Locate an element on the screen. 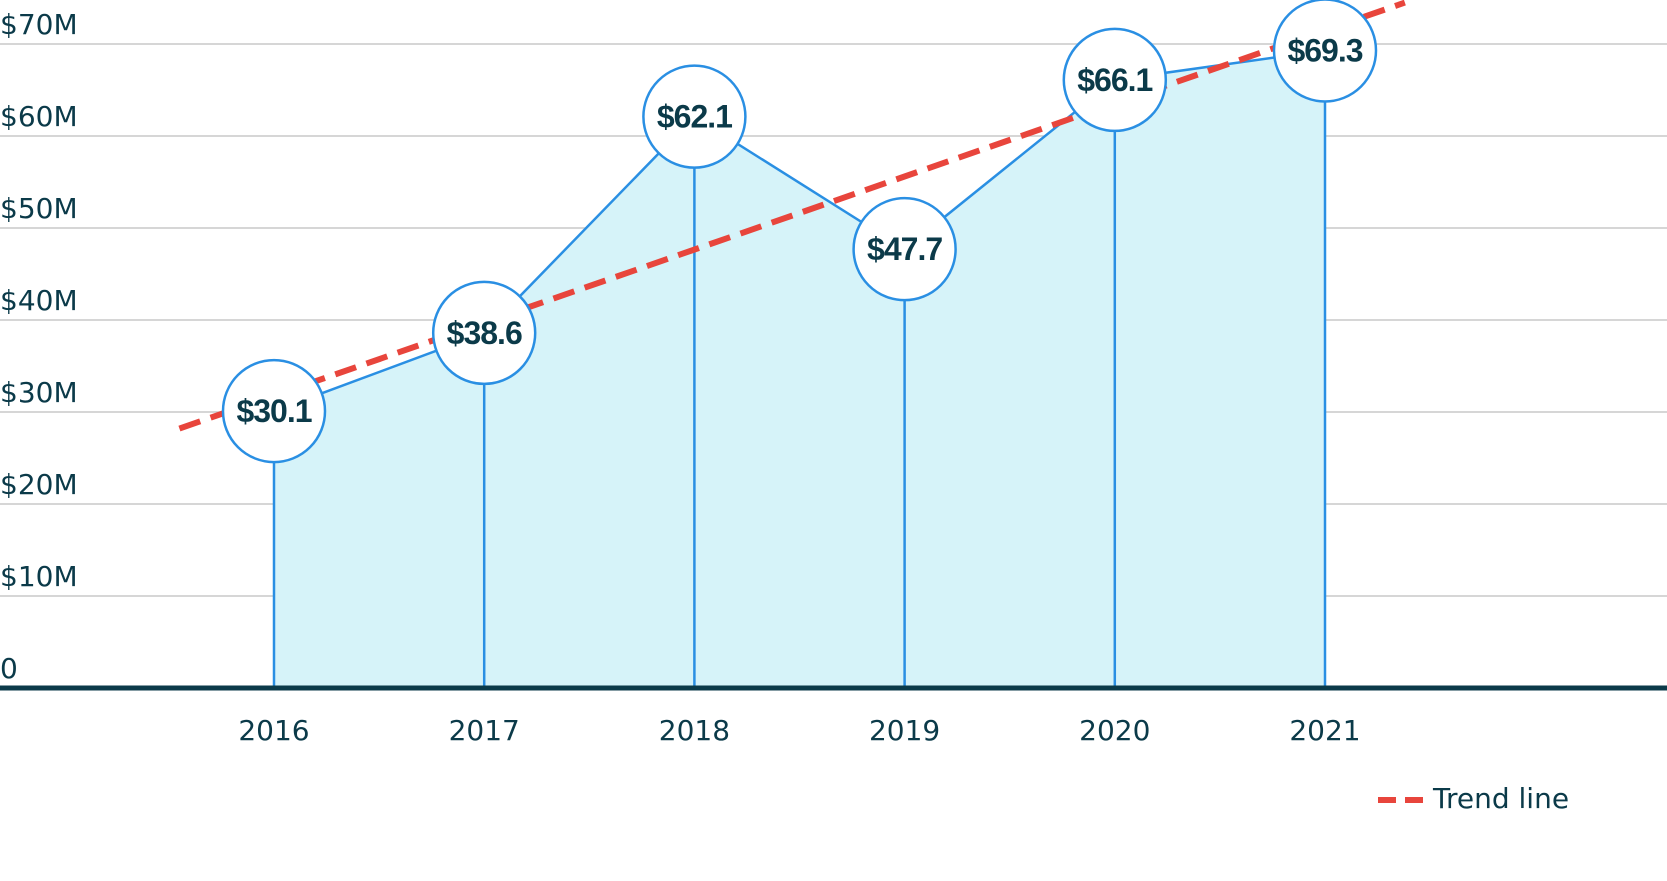 Image resolution: width=1667 pixels, height=881 pixels. y-tick-label: 0 is located at coordinates (9, 668).